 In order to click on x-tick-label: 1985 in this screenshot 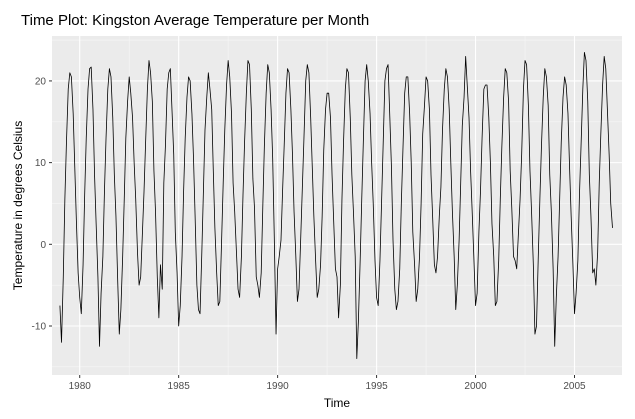, I will do `click(179, 386)`.